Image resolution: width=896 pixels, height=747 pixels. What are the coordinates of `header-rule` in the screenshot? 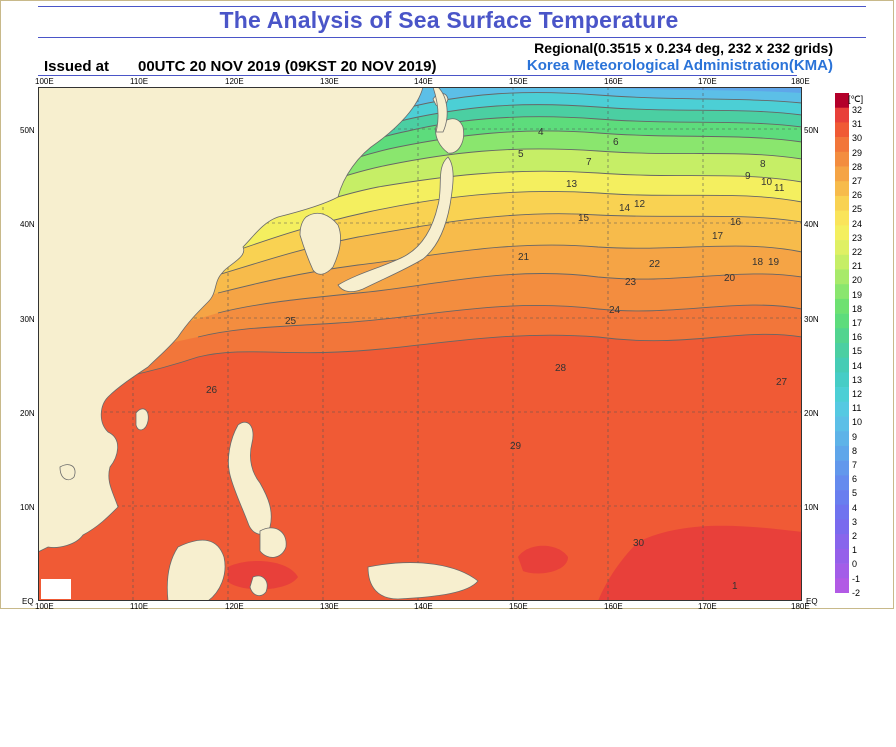 It's located at (417, 75).